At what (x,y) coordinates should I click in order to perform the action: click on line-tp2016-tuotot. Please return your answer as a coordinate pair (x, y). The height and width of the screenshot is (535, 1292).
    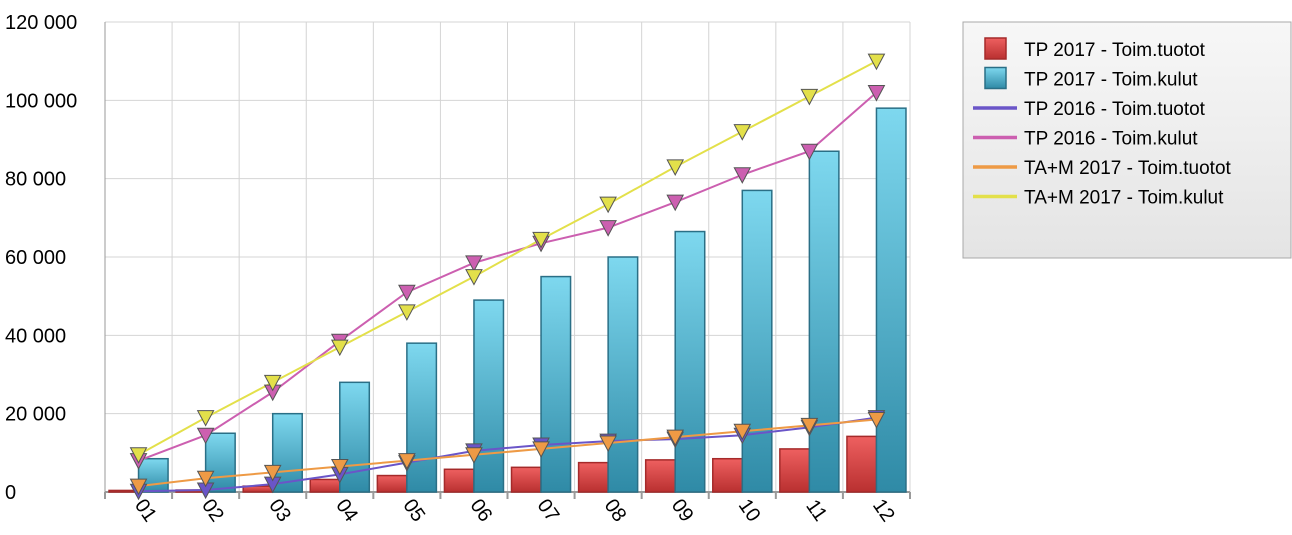
    Looking at the image, I should click on (507, 454).